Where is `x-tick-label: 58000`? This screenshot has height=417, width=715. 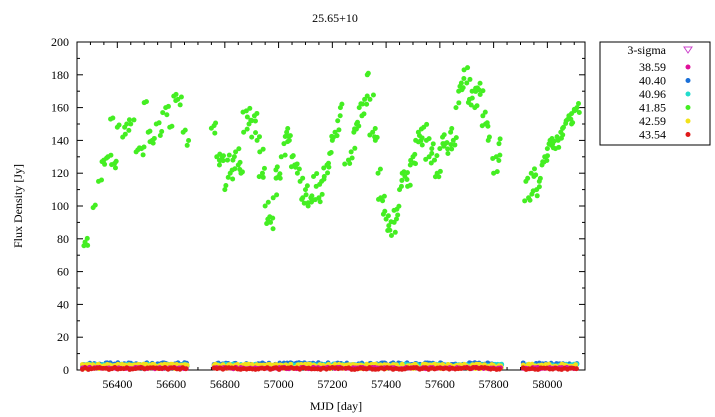 x-tick-label: 58000 is located at coordinates (547, 384).